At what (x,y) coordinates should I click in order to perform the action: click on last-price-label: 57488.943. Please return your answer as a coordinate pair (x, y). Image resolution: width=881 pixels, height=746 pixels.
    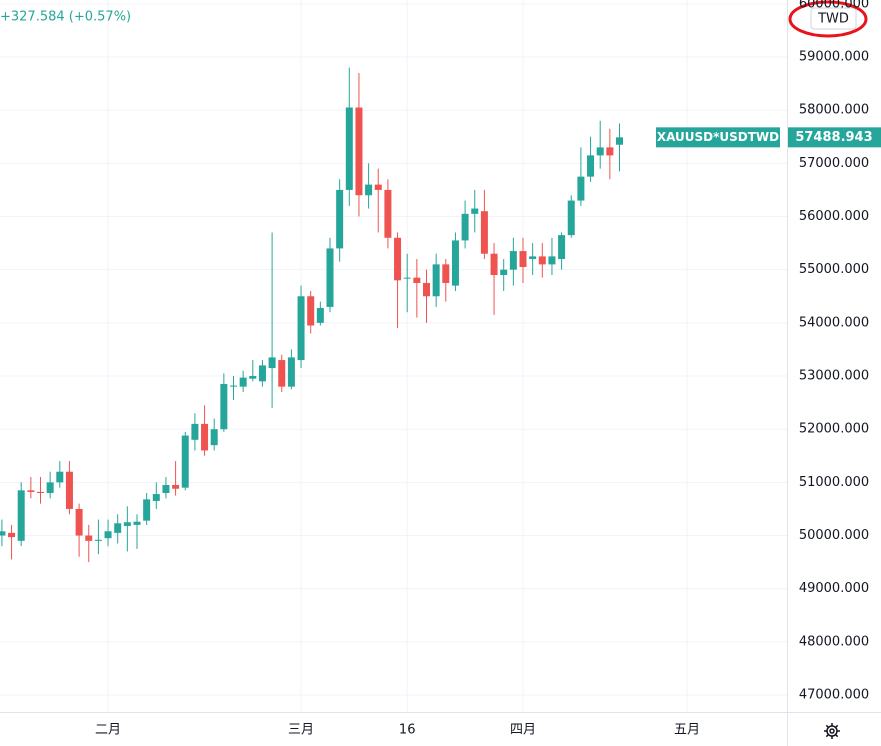
    Looking at the image, I should click on (833, 137).